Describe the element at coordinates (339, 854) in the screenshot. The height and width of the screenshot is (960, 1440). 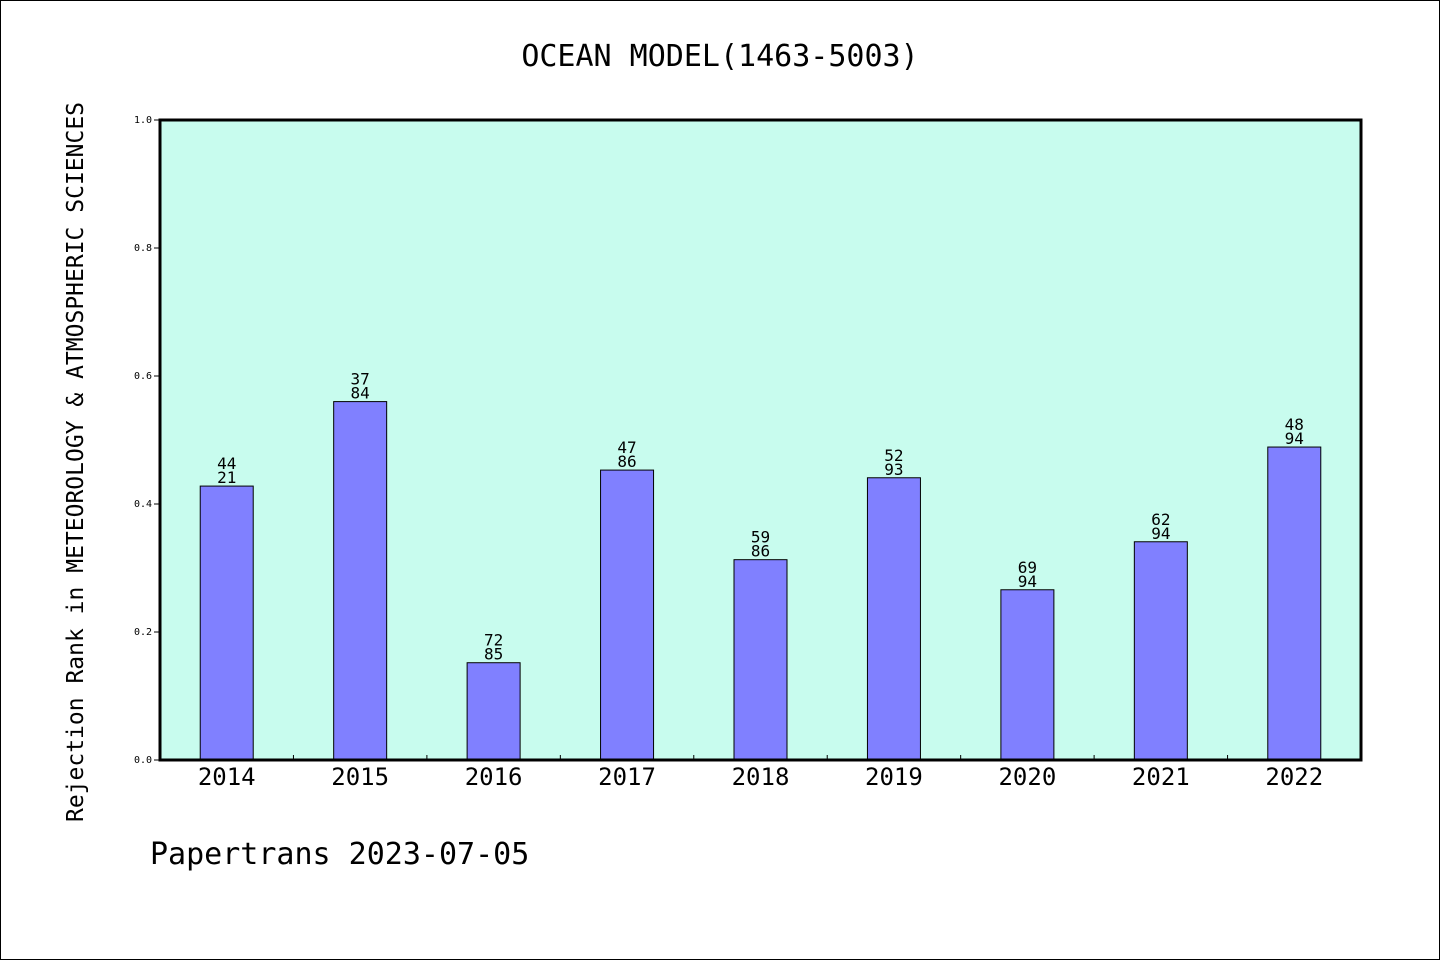
I see `footer-credit: Papertrans 2023-07-05` at that location.